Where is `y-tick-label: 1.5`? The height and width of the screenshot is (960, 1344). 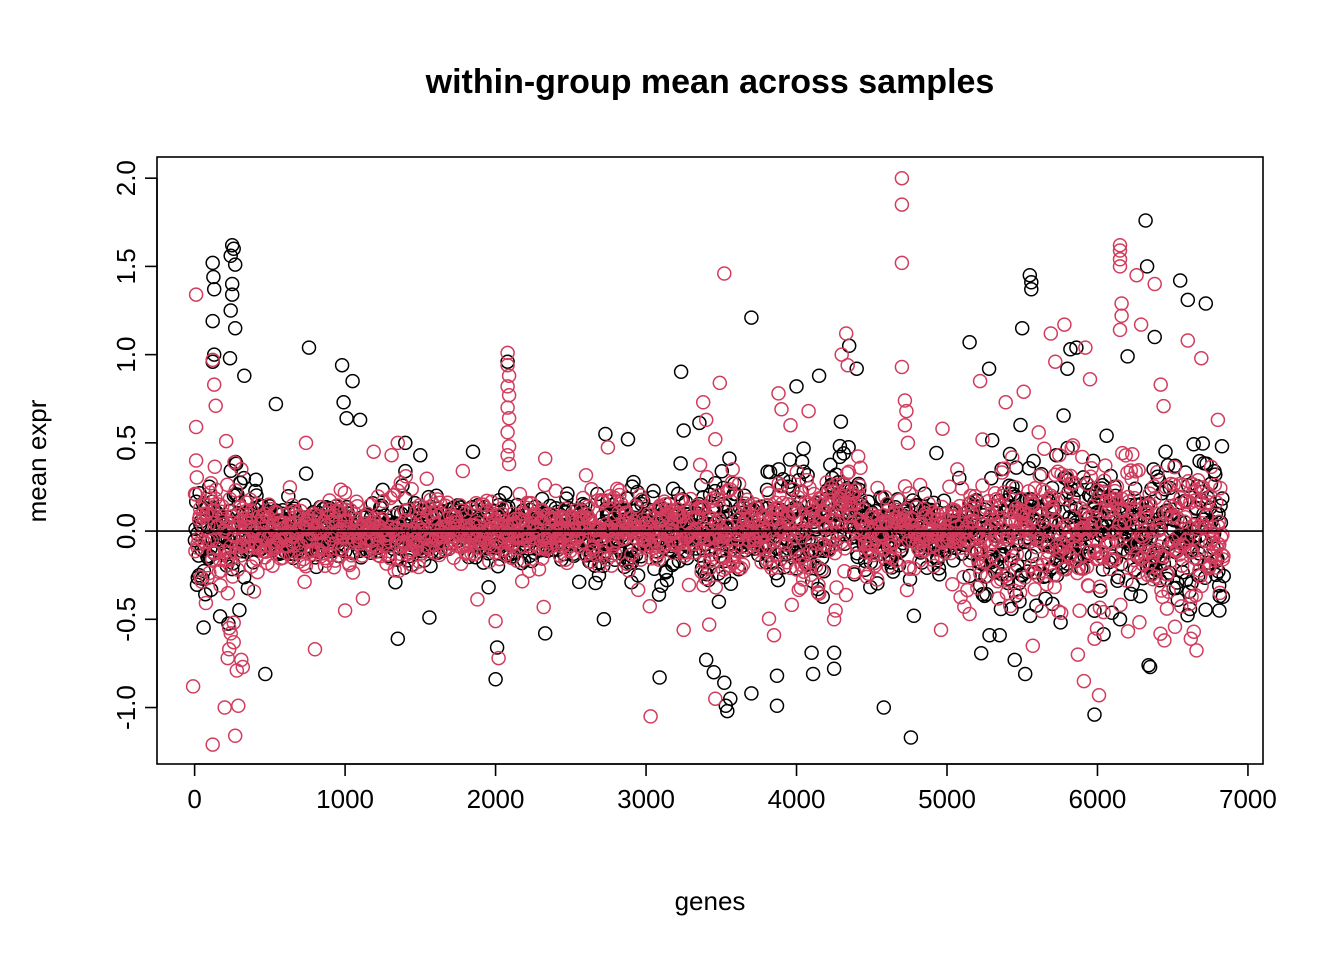
y-tick-label: 1.5 is located at coordinates (126, 266).